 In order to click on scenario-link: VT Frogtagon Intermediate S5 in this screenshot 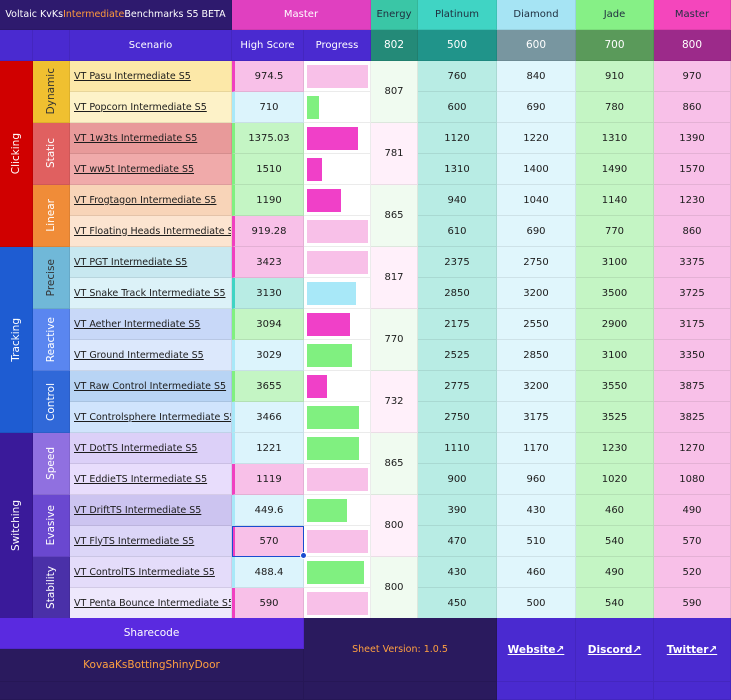, I will do `click(145, 200)`.